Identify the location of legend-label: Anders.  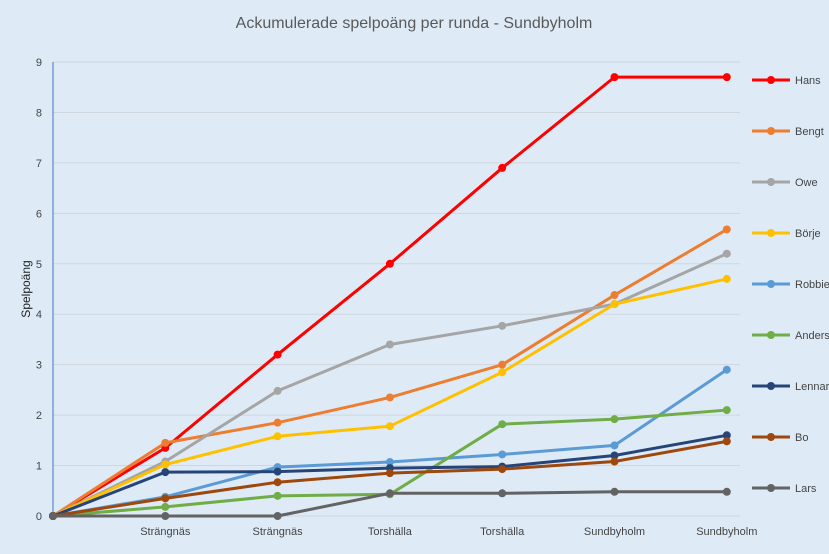
(812, 336).